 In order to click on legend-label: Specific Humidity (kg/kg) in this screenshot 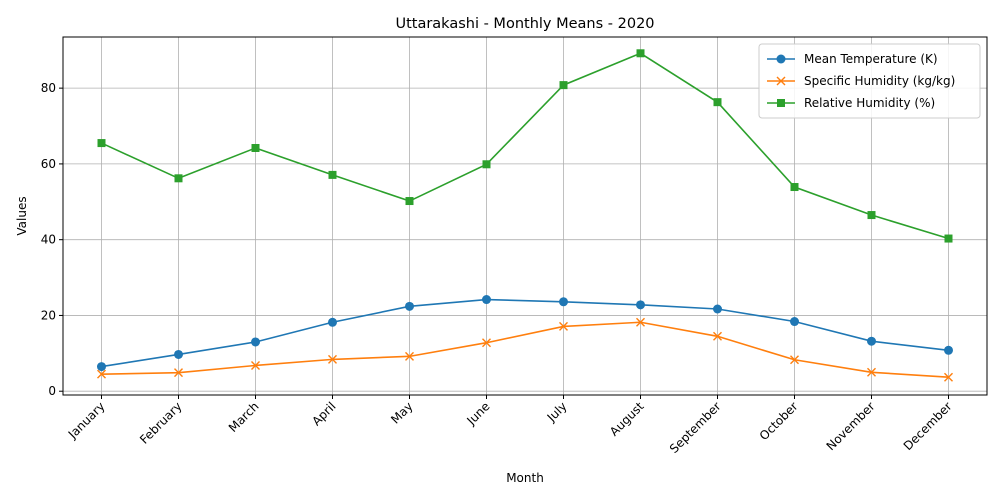, I will do `click(879, 81)`.